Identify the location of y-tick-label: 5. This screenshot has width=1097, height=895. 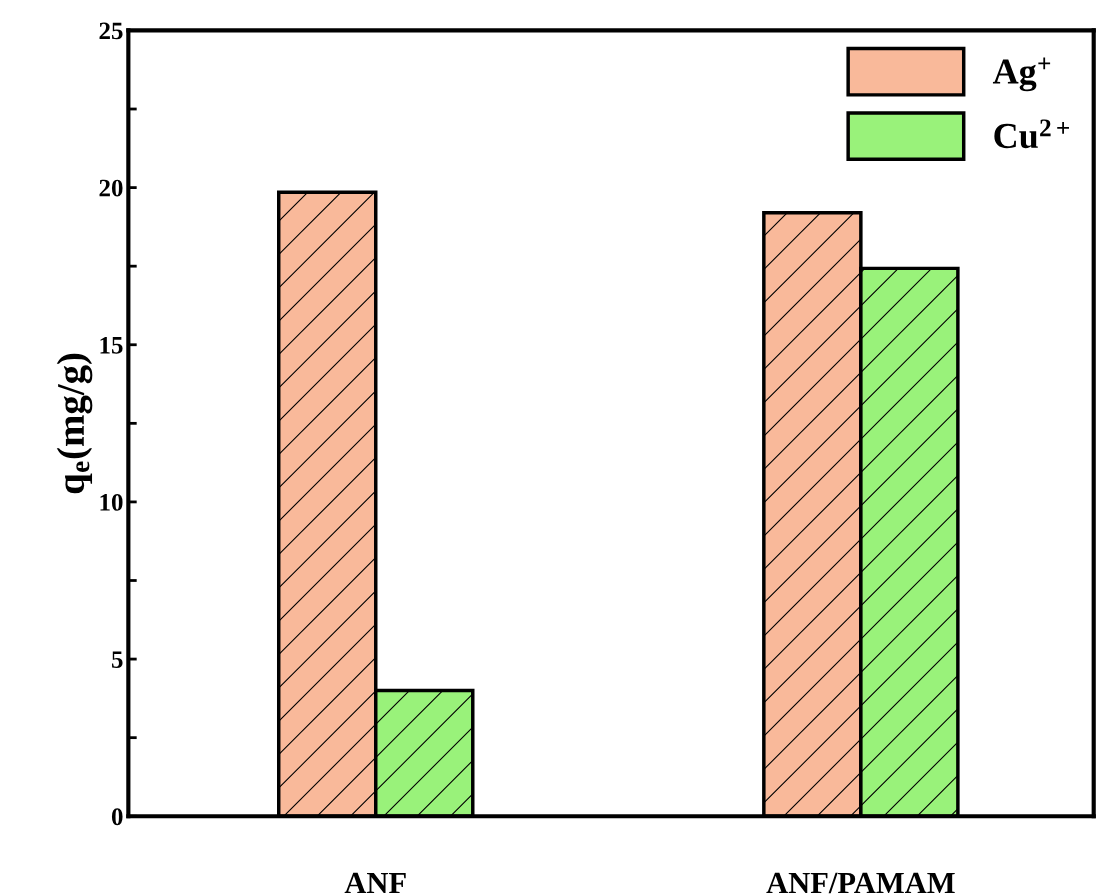
(117, 659).